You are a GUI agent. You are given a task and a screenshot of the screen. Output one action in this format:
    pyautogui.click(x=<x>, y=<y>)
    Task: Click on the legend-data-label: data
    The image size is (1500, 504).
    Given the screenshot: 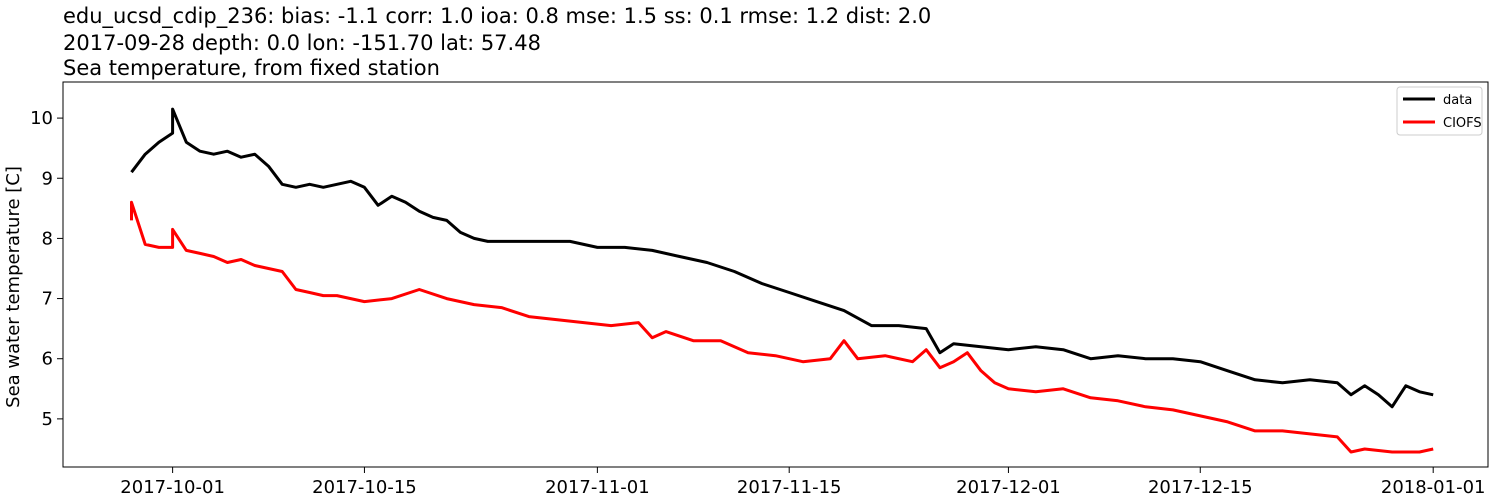 What is the action you would take?
    pyautogui.click(x=1457, y=100)
    